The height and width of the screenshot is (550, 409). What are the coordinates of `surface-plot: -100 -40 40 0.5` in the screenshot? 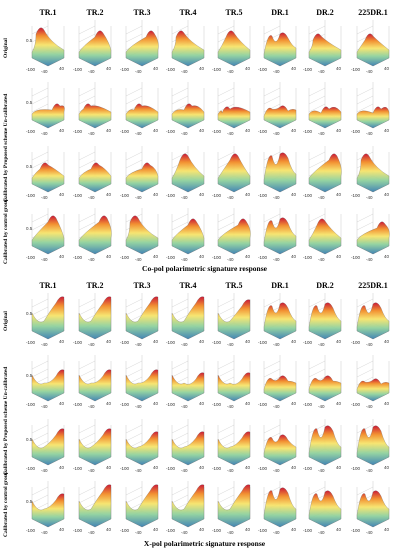 It's located at (48, 319).